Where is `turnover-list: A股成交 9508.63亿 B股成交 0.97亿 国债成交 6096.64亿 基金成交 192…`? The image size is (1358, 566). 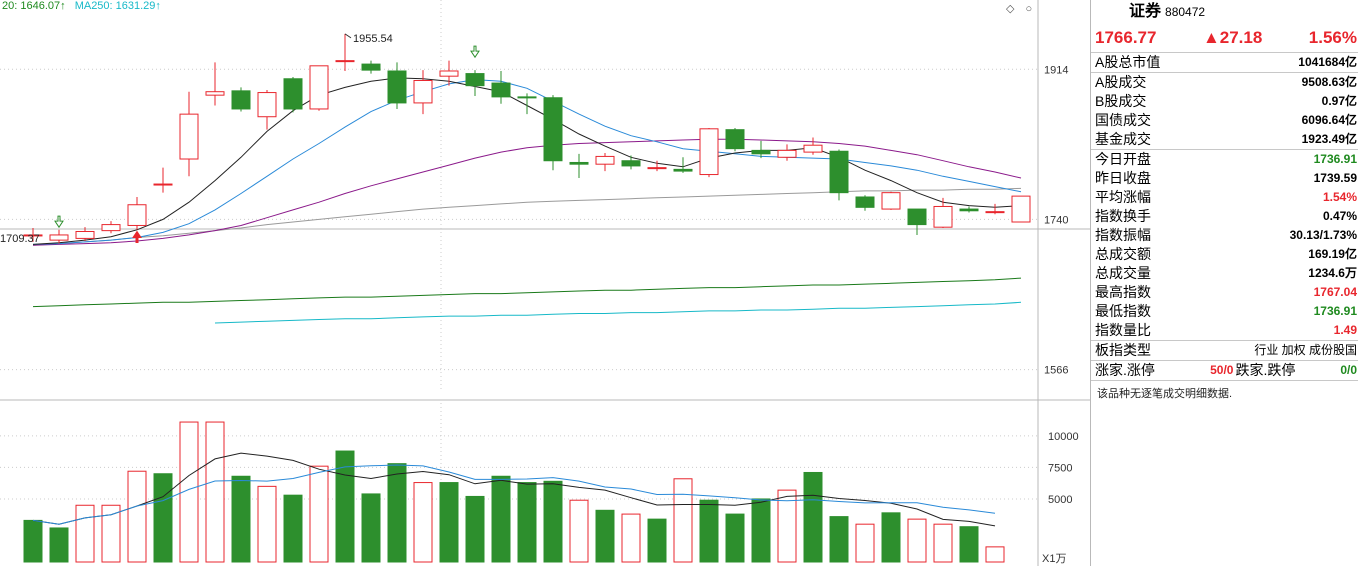 turnover-list: A股成交 9508.63亿 B股成交 0.97亿 国债成交 6096.64亿 基金成交 192… is located at coordinates (1224, 111).